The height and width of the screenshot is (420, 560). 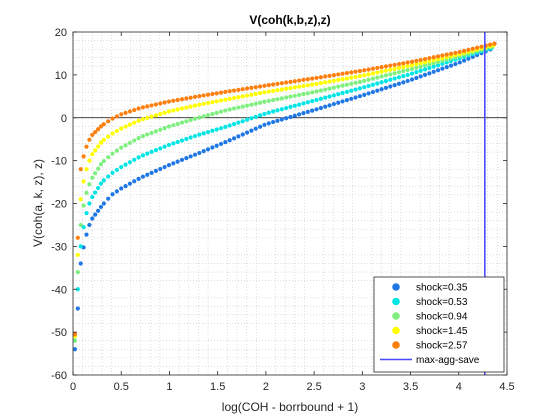 What do you see at coordinates (121, 387) in the screenshot?
I see `x-tick-label: 0.5` at bounding box center [121, 387].